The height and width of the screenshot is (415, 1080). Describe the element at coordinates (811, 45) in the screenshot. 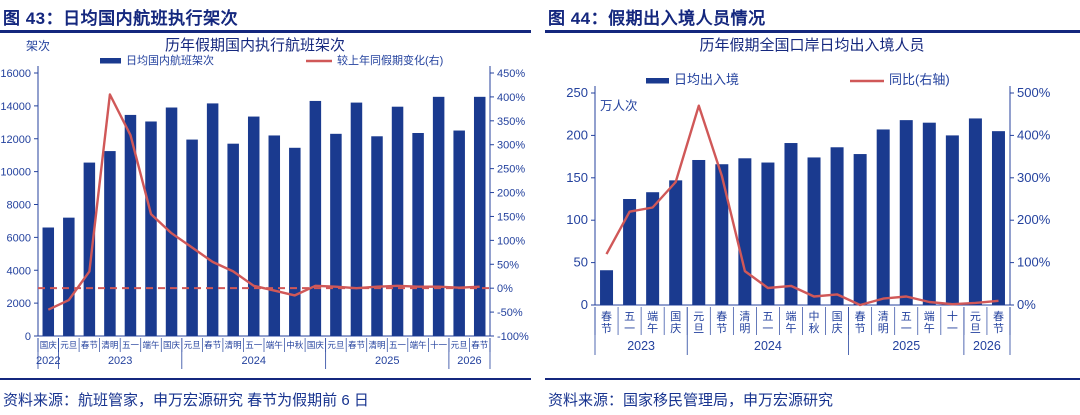

I see `chart-title: 历年假期全国口岸日均出入境人员` at that location.